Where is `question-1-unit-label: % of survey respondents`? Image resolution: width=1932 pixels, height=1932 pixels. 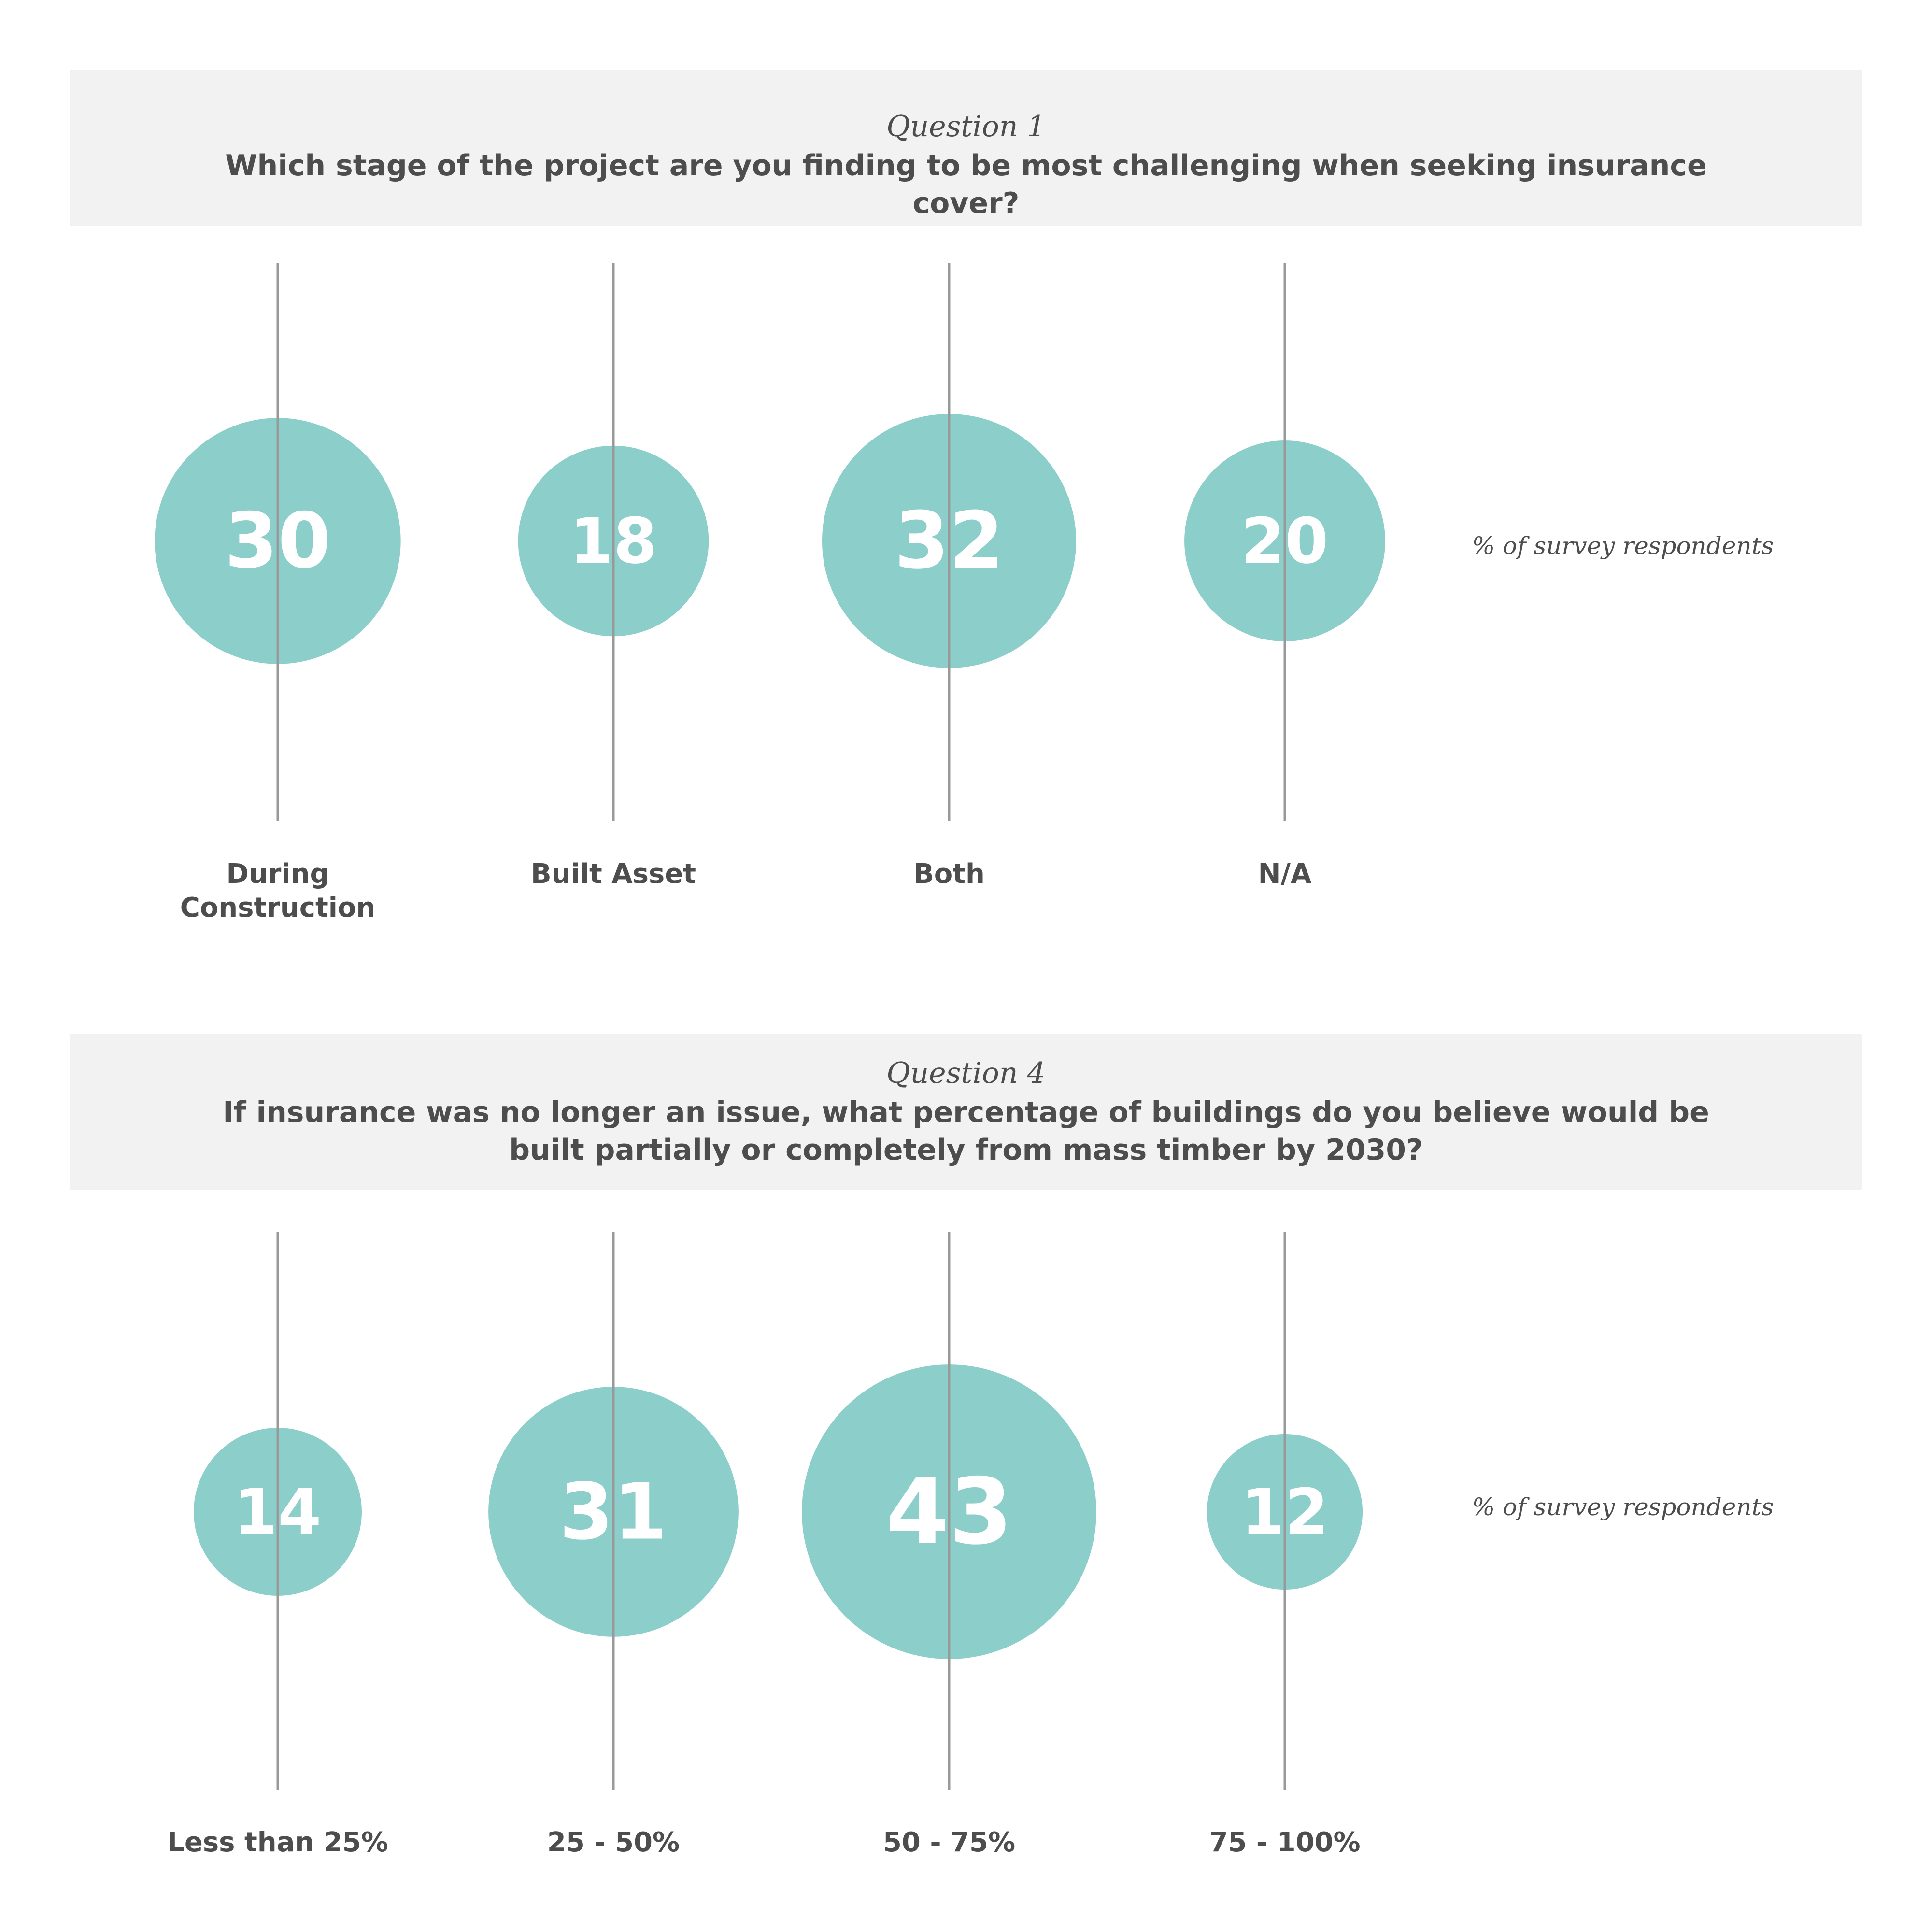
question-1-unit-label: % of survey respondents is located at coordinates (1623, 546).